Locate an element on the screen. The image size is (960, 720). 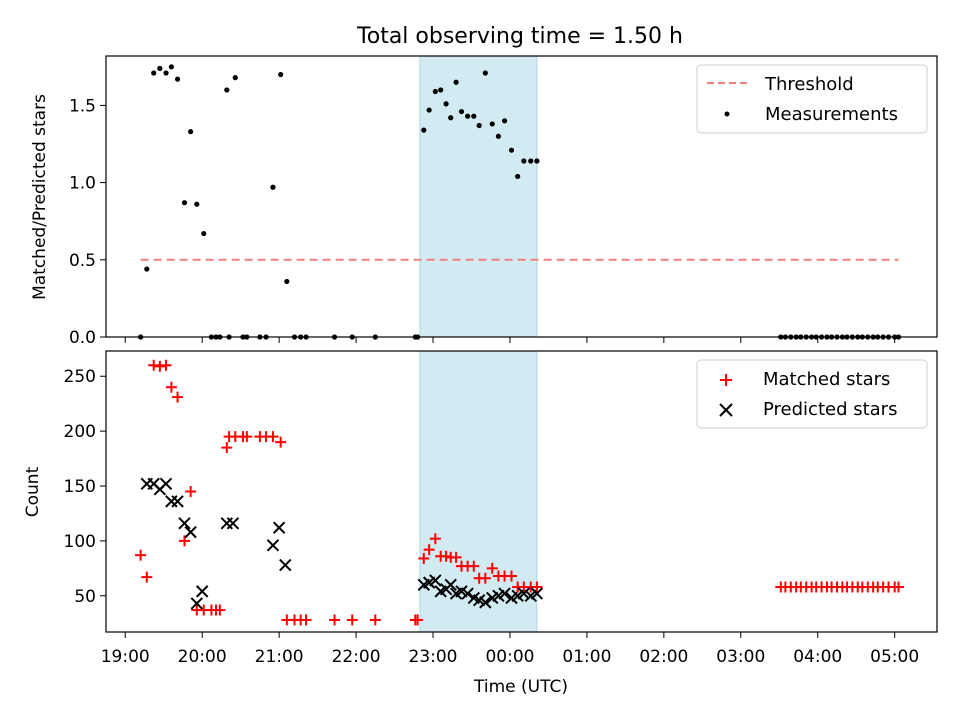
legend-predicted-swatch is located at coordinates (726, 410).